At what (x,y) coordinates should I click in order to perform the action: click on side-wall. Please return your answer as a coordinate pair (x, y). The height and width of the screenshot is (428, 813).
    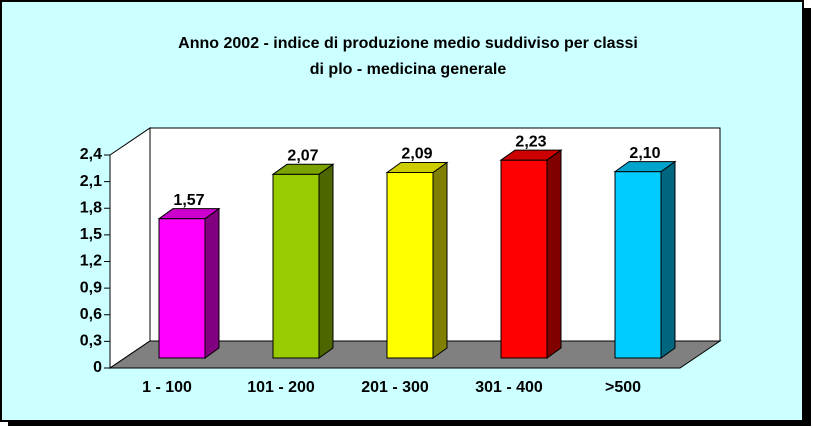
    Looking at the image, I should click on (130, 248).